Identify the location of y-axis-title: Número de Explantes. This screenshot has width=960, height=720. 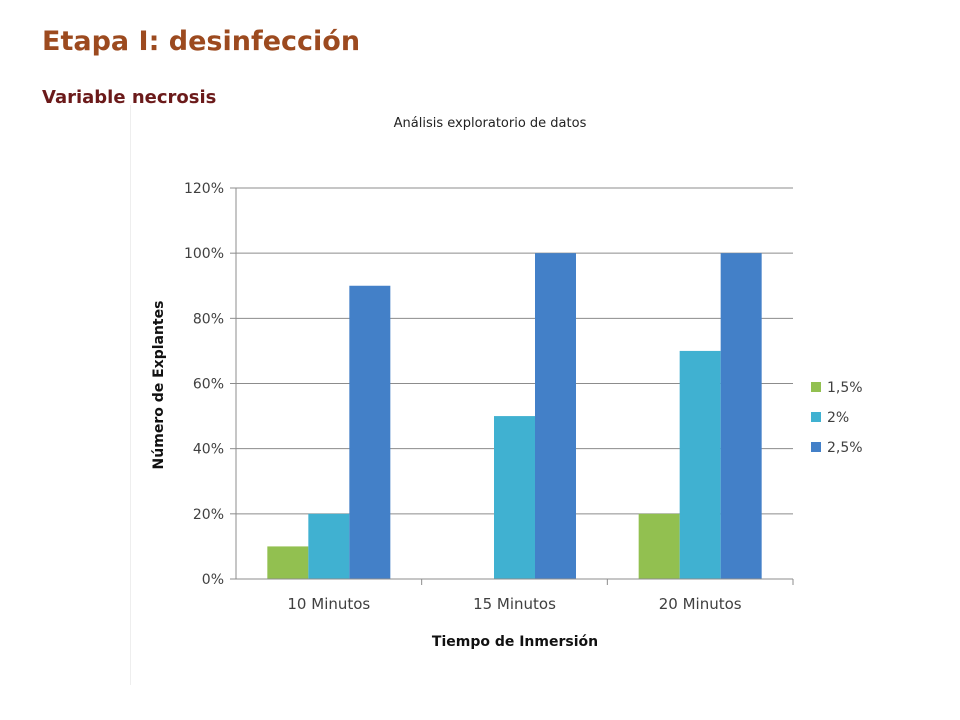
(159, 385).